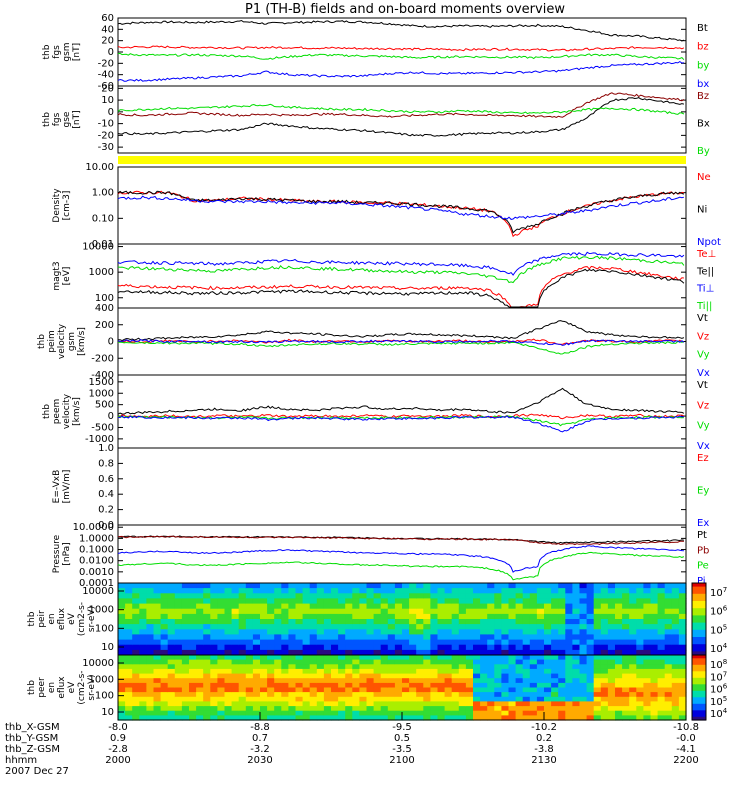  Describe the element at coordinates (106, 147) in the screenshot. I see `ytick-label-fgs2: -30` at that location.